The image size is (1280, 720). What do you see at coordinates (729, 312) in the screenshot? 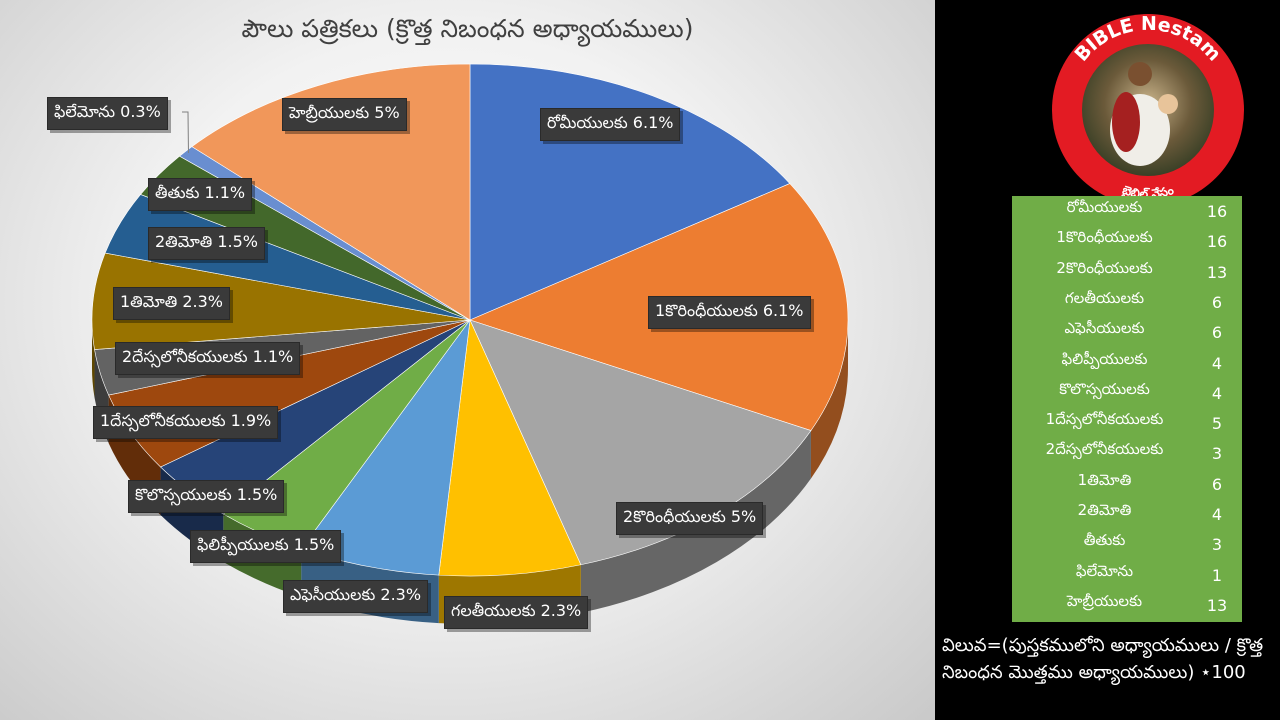
I see `data-label-1: 1కొరింధీయులకు 6.1%` at bounding box center [729, 312].